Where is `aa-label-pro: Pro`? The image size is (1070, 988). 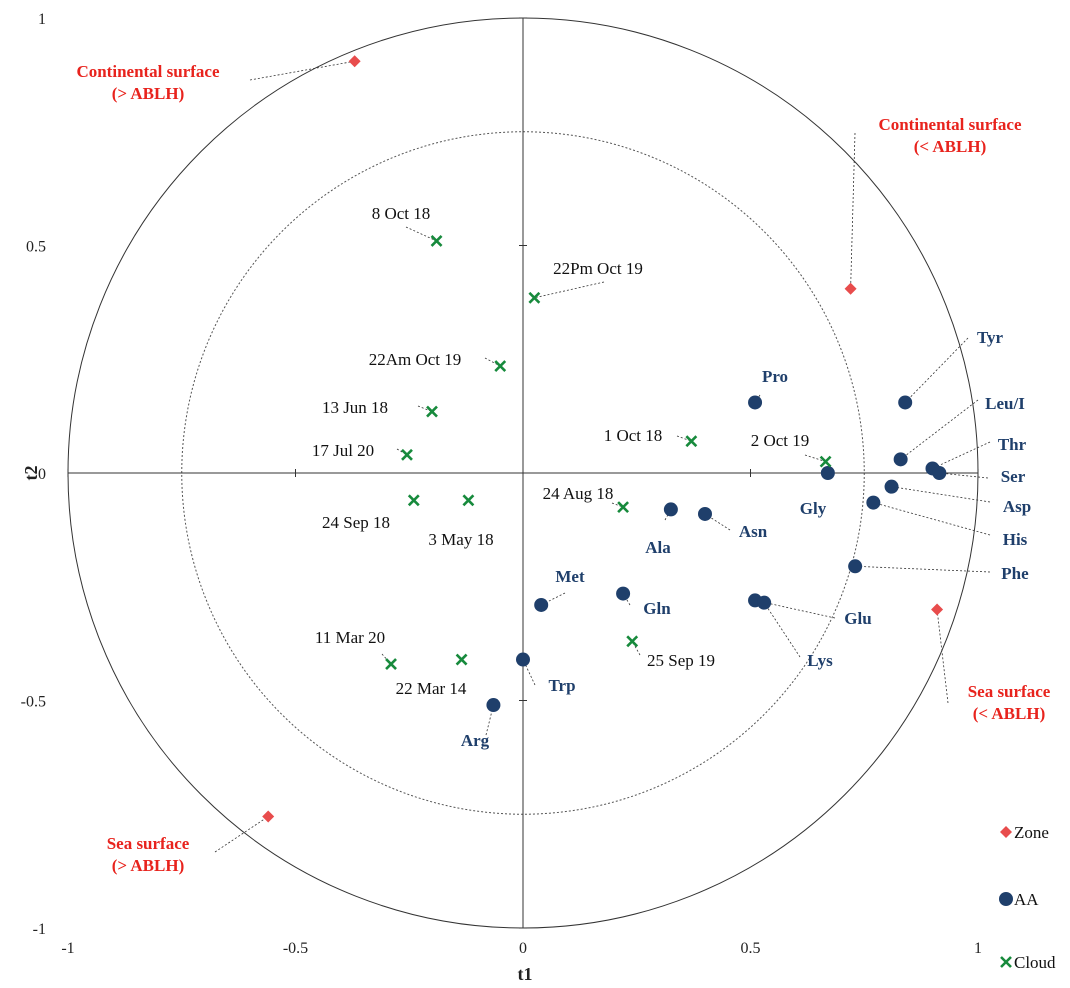 aa-label-pro: Pro is located at coordinates (775, 376).